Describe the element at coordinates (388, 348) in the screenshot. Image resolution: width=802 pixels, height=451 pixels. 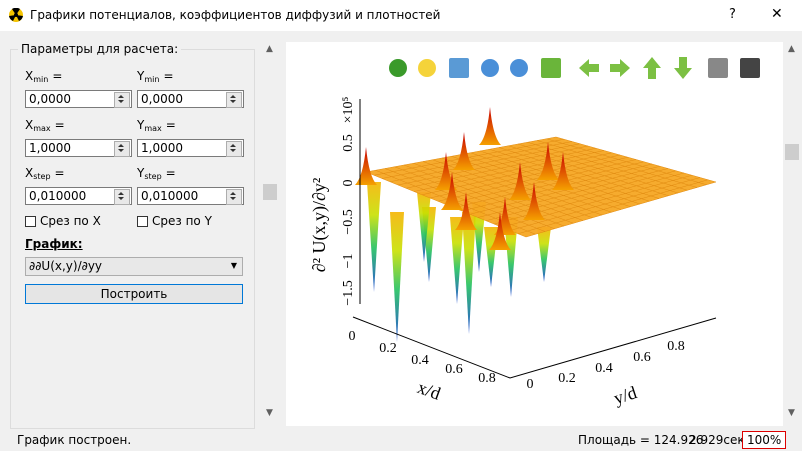
I see `x-tick-label: 0.2` at that location.